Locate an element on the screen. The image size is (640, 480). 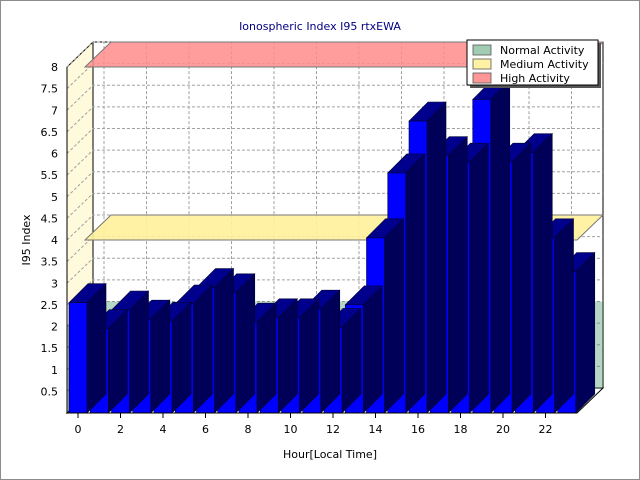
y-tick-label: 1.5 is located at coordinates (50, 348).